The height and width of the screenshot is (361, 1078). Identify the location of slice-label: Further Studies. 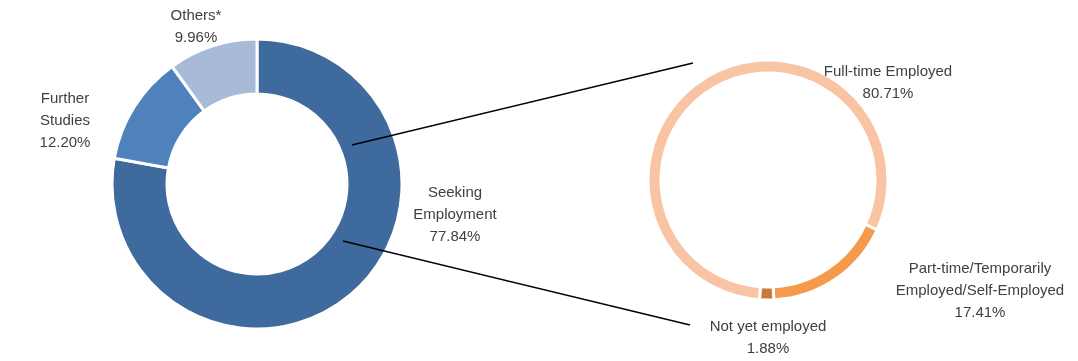
(65, 108).